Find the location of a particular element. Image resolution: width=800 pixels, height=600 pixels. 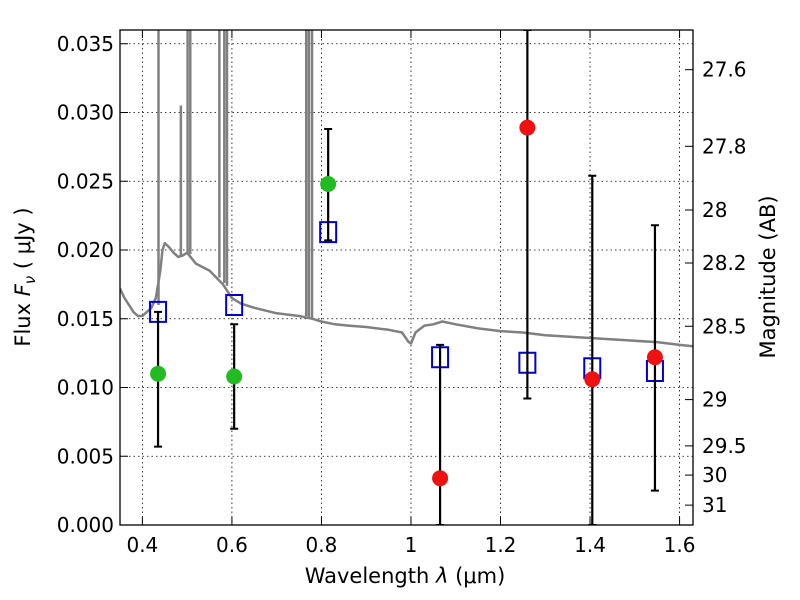

spectrum-line is located at coordinates (406, 294).